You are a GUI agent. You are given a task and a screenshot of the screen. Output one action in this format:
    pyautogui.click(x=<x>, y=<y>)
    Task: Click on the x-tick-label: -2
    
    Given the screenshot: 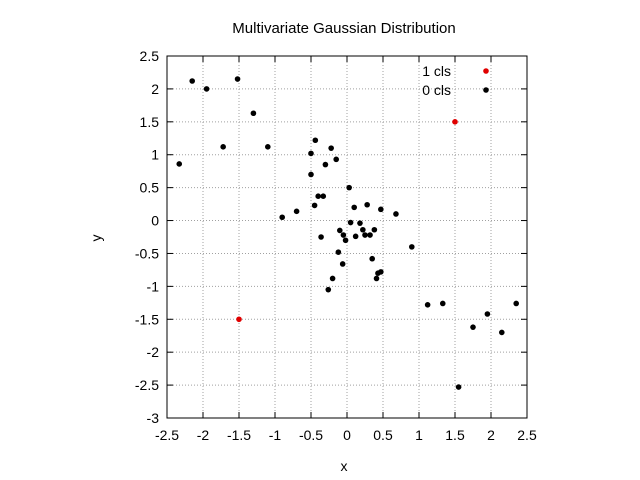 What is the action you would take?
    pyautogui.click(x=203, y=435)
    